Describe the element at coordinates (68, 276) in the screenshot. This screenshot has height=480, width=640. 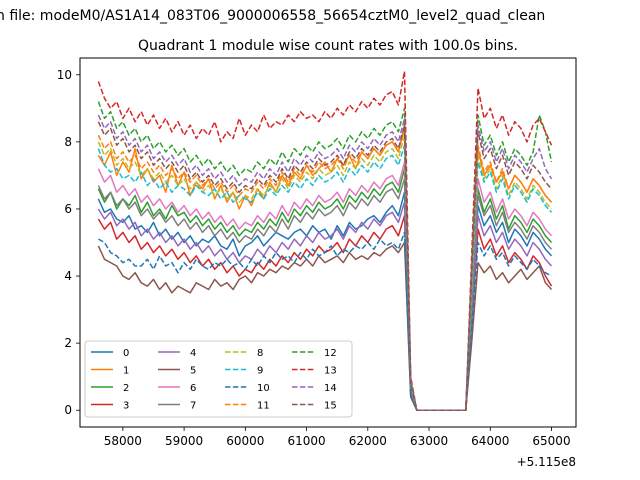
I see `y-tick-label: 4` at that location.